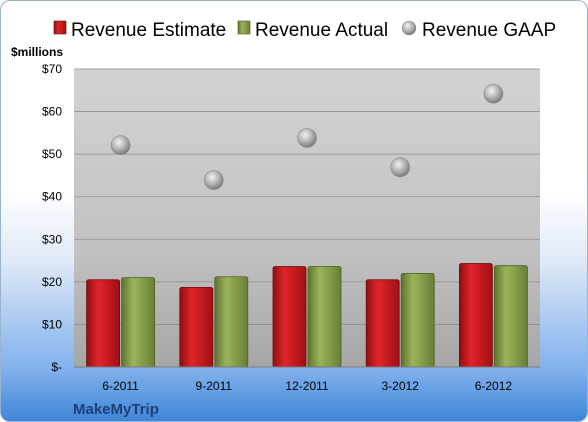 This screenshot has width=588, height=422. Describe the element at coordinates (60, 27) in the screenshot. I see `legend-swatch-estimate` at that location.